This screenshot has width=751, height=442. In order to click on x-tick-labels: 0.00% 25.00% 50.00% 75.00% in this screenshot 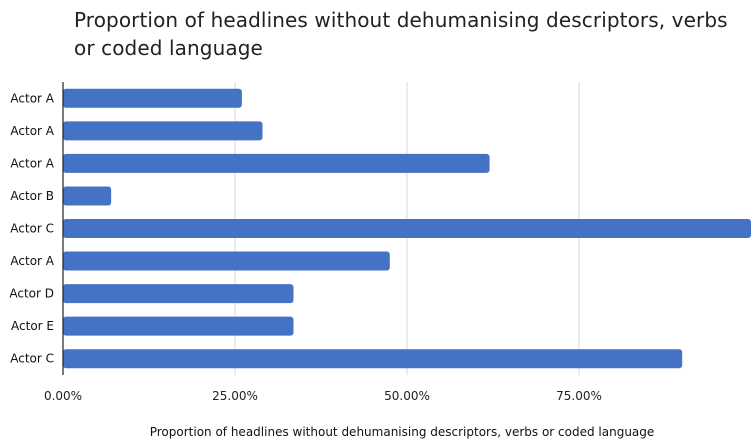, I will do `click(323, 396)`.